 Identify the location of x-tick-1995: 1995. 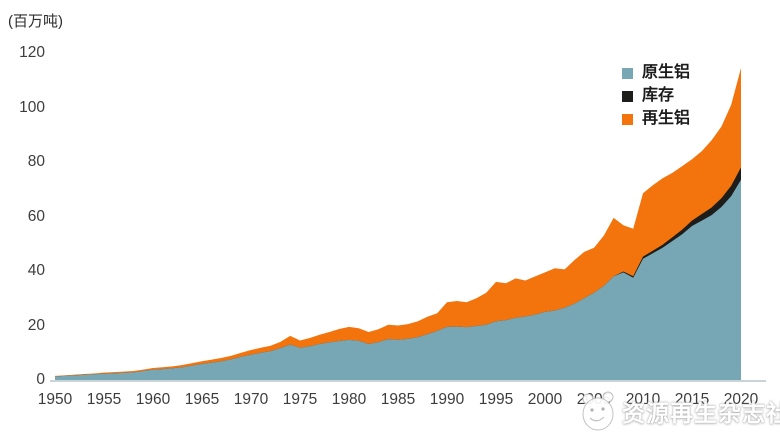
(496, 399).